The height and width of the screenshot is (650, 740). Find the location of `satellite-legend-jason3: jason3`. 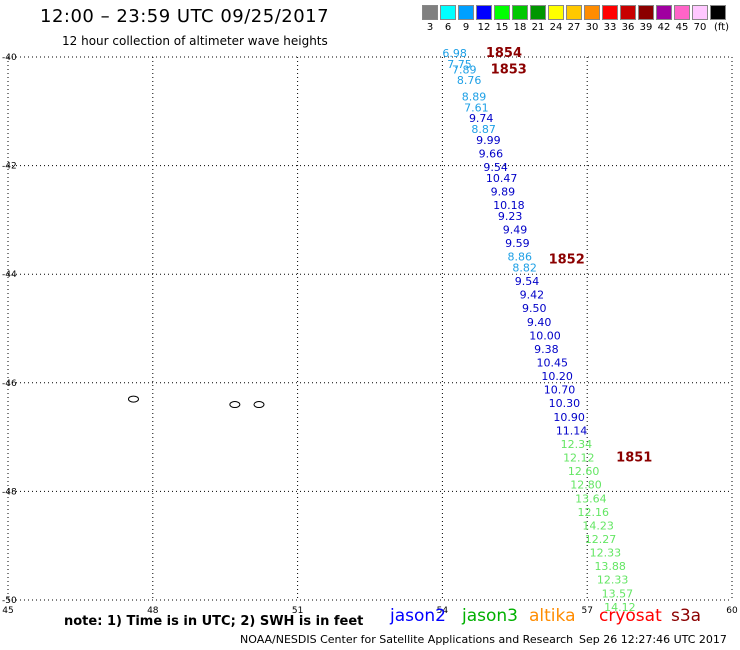

satellite-legend-jason3: jason3 is located at coordinates (490, 616).